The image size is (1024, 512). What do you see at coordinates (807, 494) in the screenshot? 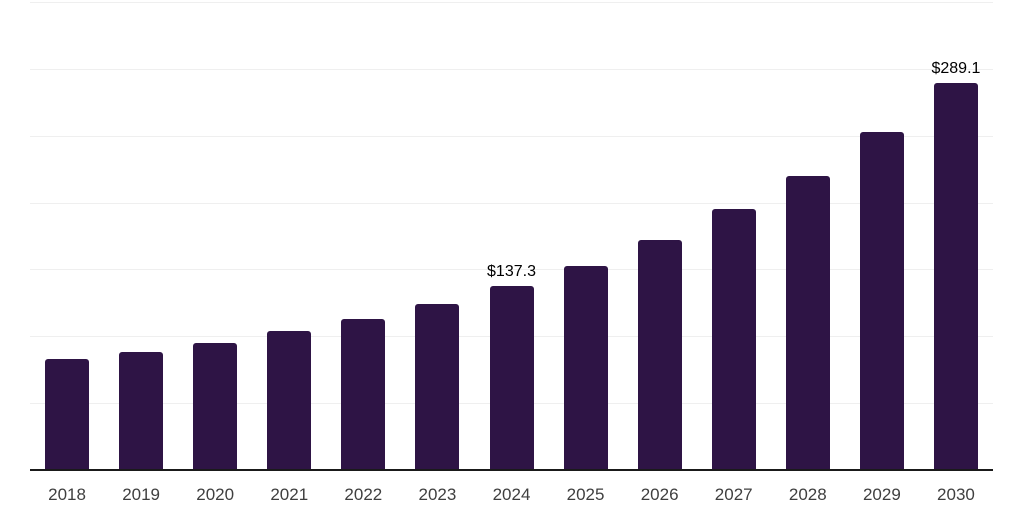
I see `x-tick-2028: 2028` at bounding box center [807, 494].